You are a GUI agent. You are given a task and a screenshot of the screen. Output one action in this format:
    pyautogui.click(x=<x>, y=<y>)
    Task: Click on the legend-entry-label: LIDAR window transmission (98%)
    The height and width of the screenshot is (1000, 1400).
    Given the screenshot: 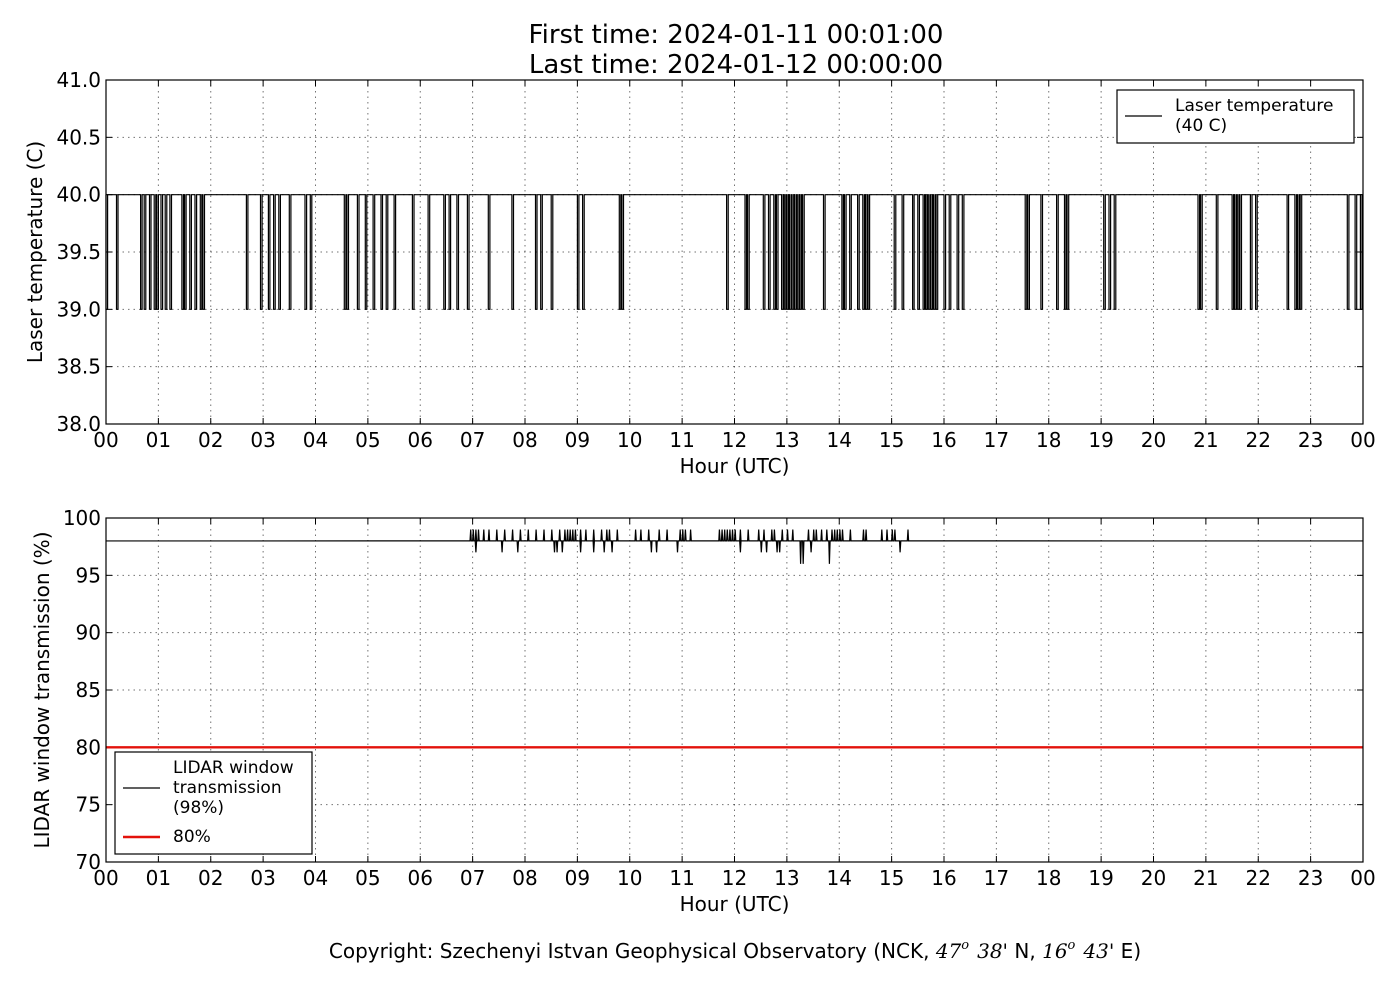 What is the action you would take?
    pyautogui.click(x=233, y=788)
    